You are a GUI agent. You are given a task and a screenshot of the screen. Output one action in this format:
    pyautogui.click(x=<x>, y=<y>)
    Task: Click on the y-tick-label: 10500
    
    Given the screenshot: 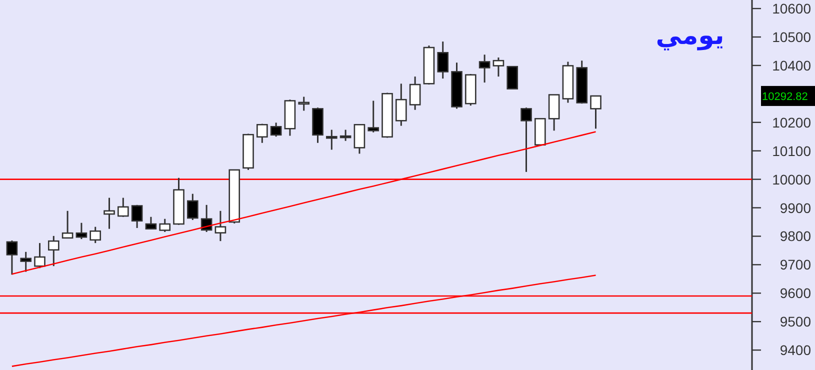 What is the action you would take?
    pyautogui.click(x=792, y=37)
    